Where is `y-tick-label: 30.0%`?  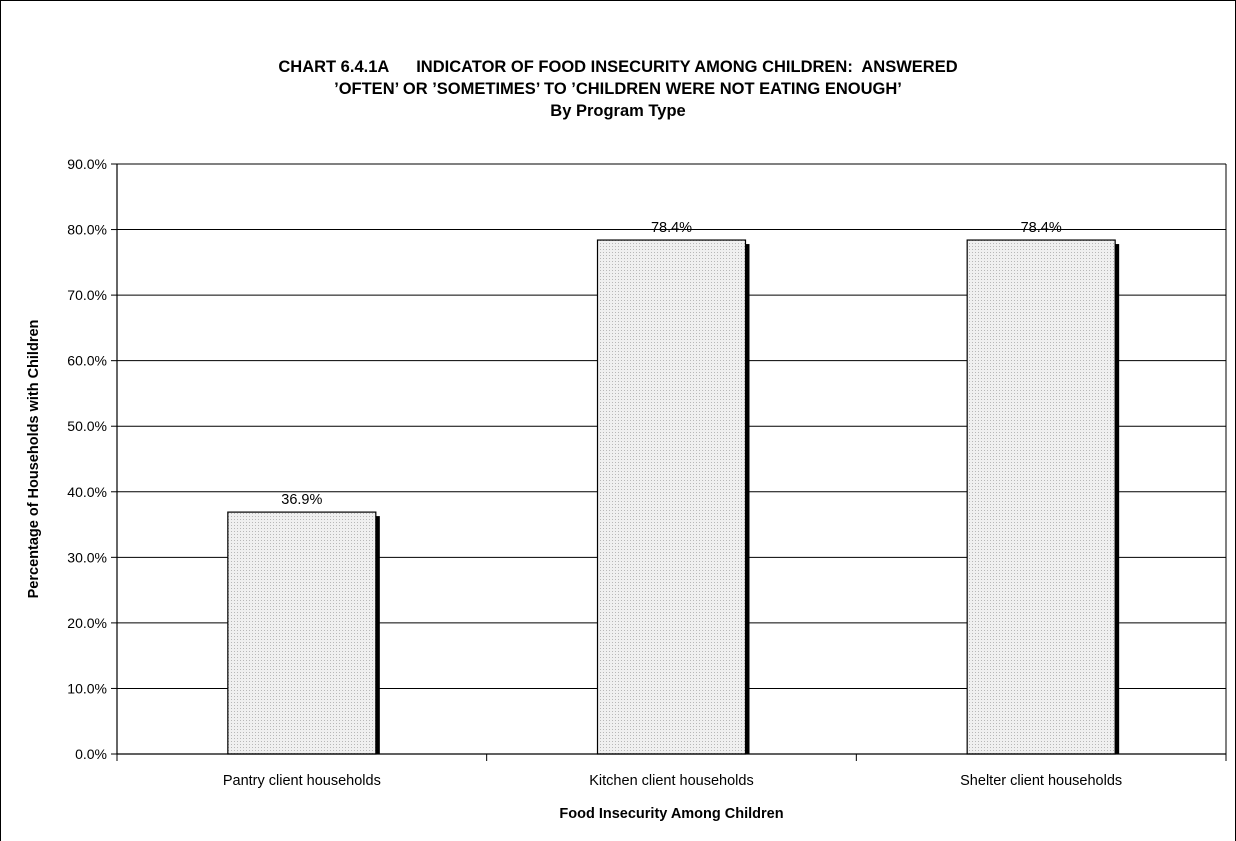
y-tick-label: 30.0% is located at coordinates (87, 557).